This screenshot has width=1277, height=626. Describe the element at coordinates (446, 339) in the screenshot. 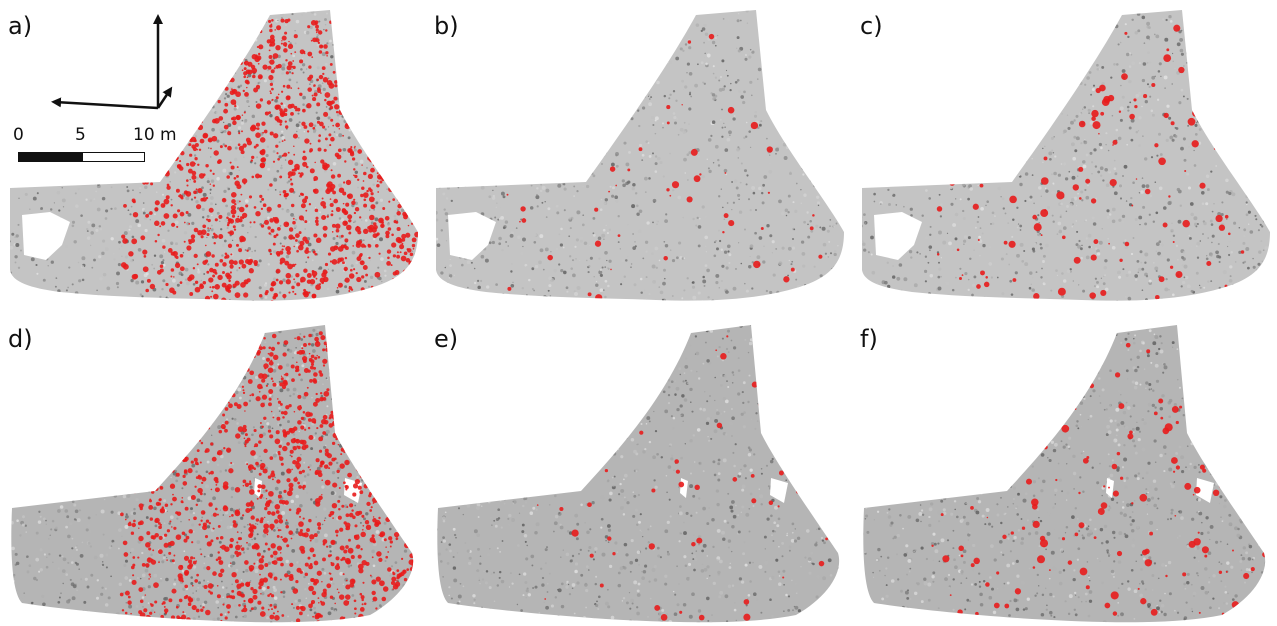

I see `panel-label-e: e)` at that location.